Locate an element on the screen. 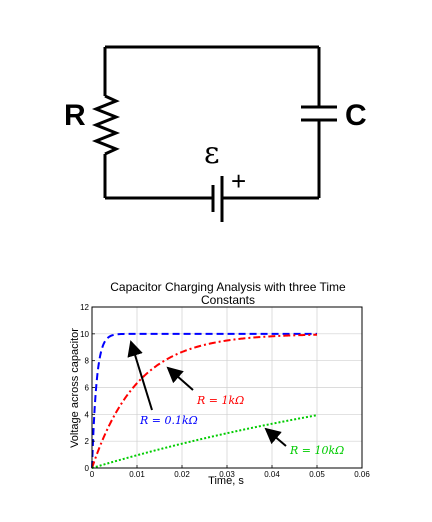  resistor-symbol is located at coordinates (106, 125).